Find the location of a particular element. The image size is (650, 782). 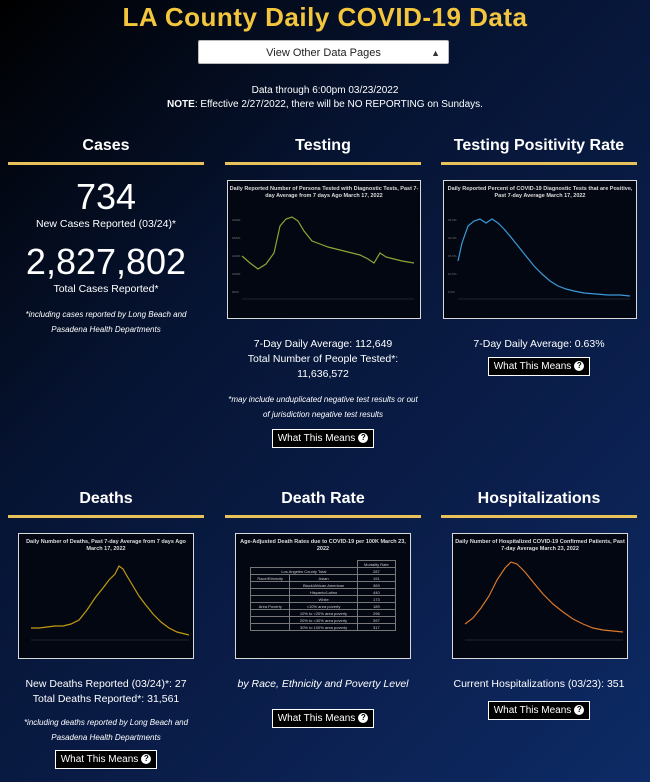

table-row: White 173 is located at coordinates (323, 599).